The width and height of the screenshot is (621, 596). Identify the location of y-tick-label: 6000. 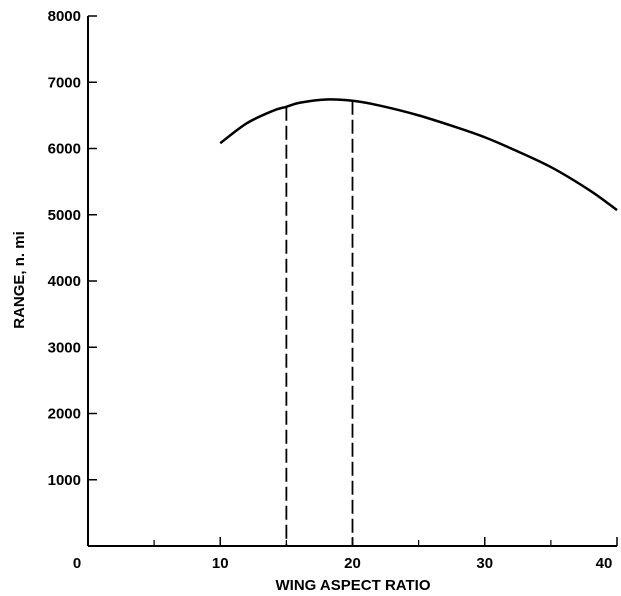
(64, 149).